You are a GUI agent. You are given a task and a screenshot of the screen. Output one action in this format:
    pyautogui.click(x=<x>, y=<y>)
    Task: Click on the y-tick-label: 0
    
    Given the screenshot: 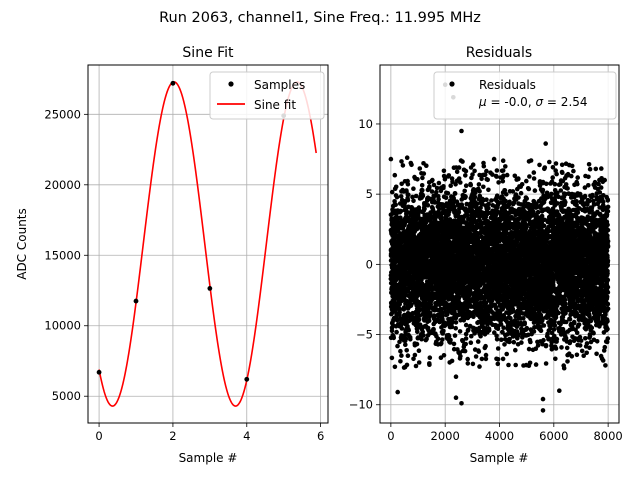 What is the action you would take?
    pyautogui.click(x=369, y=264)
    